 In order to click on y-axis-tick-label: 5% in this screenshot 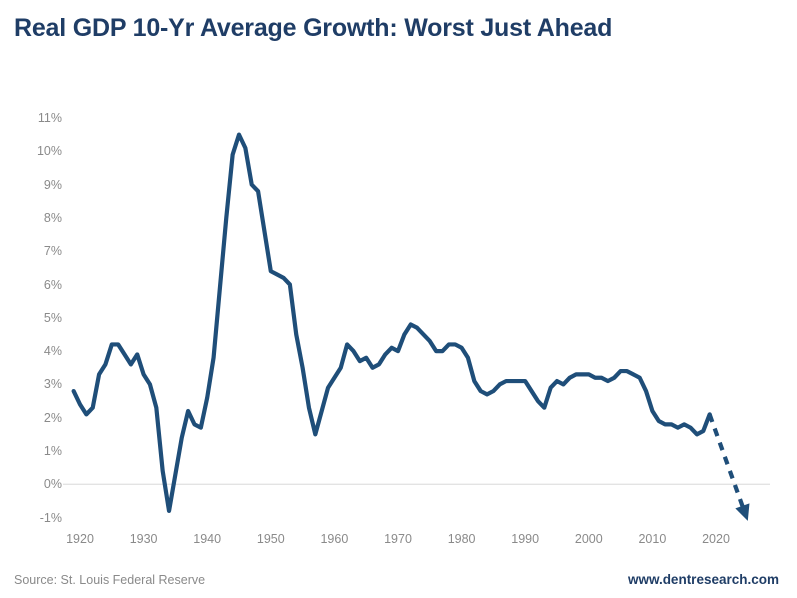, I will do `click(52, 317)`.